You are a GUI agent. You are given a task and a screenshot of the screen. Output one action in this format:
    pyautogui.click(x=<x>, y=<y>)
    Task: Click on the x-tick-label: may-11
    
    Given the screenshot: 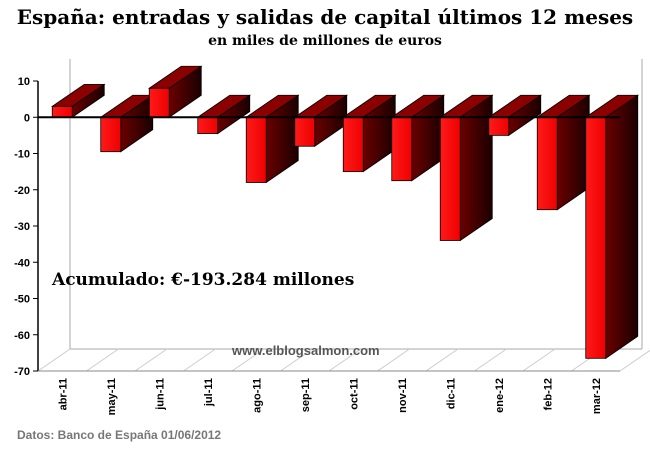 What is the action you would take?
    pyautogui.click(x=112, y=396)
    